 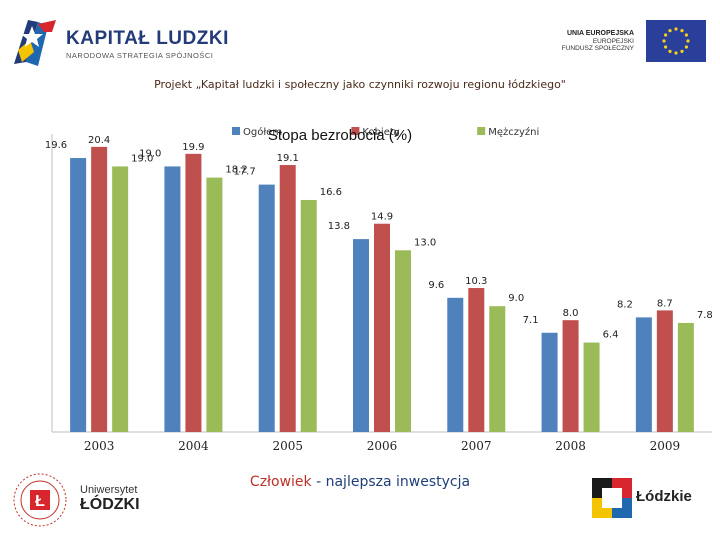 What do you see at coordinates (665, 303) in the screenshot?
I see `data-label-kobiety-2009: 8.7` at bounding box center [665, 303].